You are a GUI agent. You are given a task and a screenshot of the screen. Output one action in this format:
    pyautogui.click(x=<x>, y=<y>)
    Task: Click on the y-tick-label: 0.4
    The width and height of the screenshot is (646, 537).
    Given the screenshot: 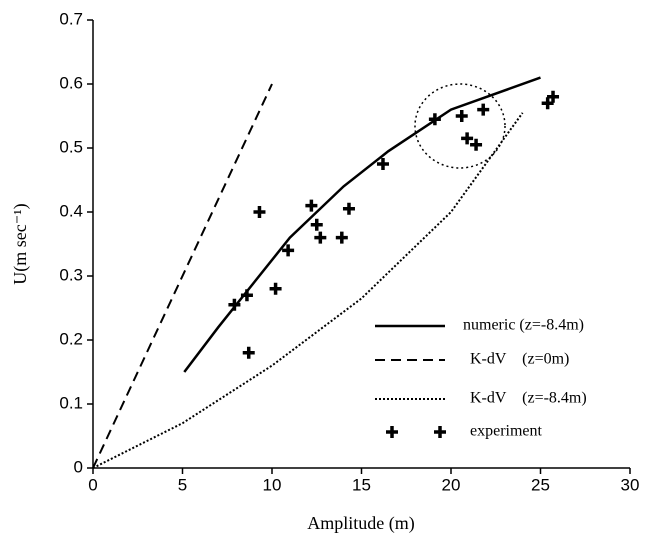 What is the action you would take?
    pyautogui.click(x=71, y=210)
    